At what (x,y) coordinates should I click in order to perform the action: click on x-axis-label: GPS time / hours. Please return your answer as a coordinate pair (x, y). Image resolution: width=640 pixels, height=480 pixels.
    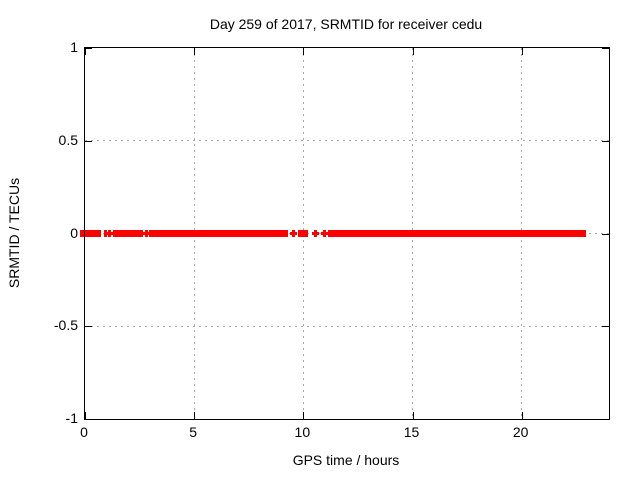
    Looking at the image, I should click on (346, 460).